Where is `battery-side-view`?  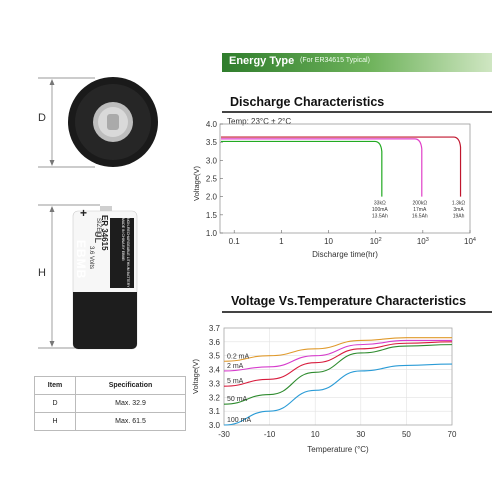
battery-side-view is located at coordinates (88, 277).